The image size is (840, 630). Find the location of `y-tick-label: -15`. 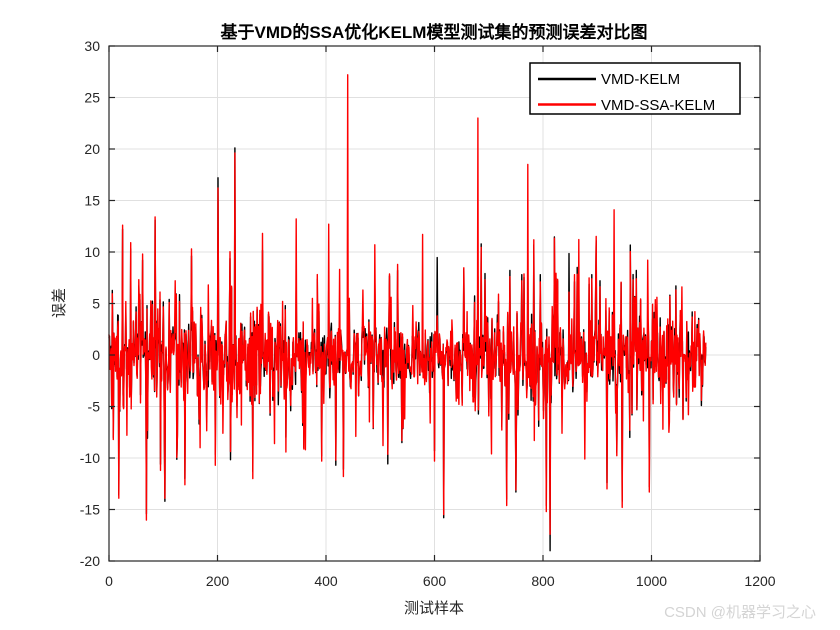

y-tick-label: -15 is located at coordinates (90, 510).